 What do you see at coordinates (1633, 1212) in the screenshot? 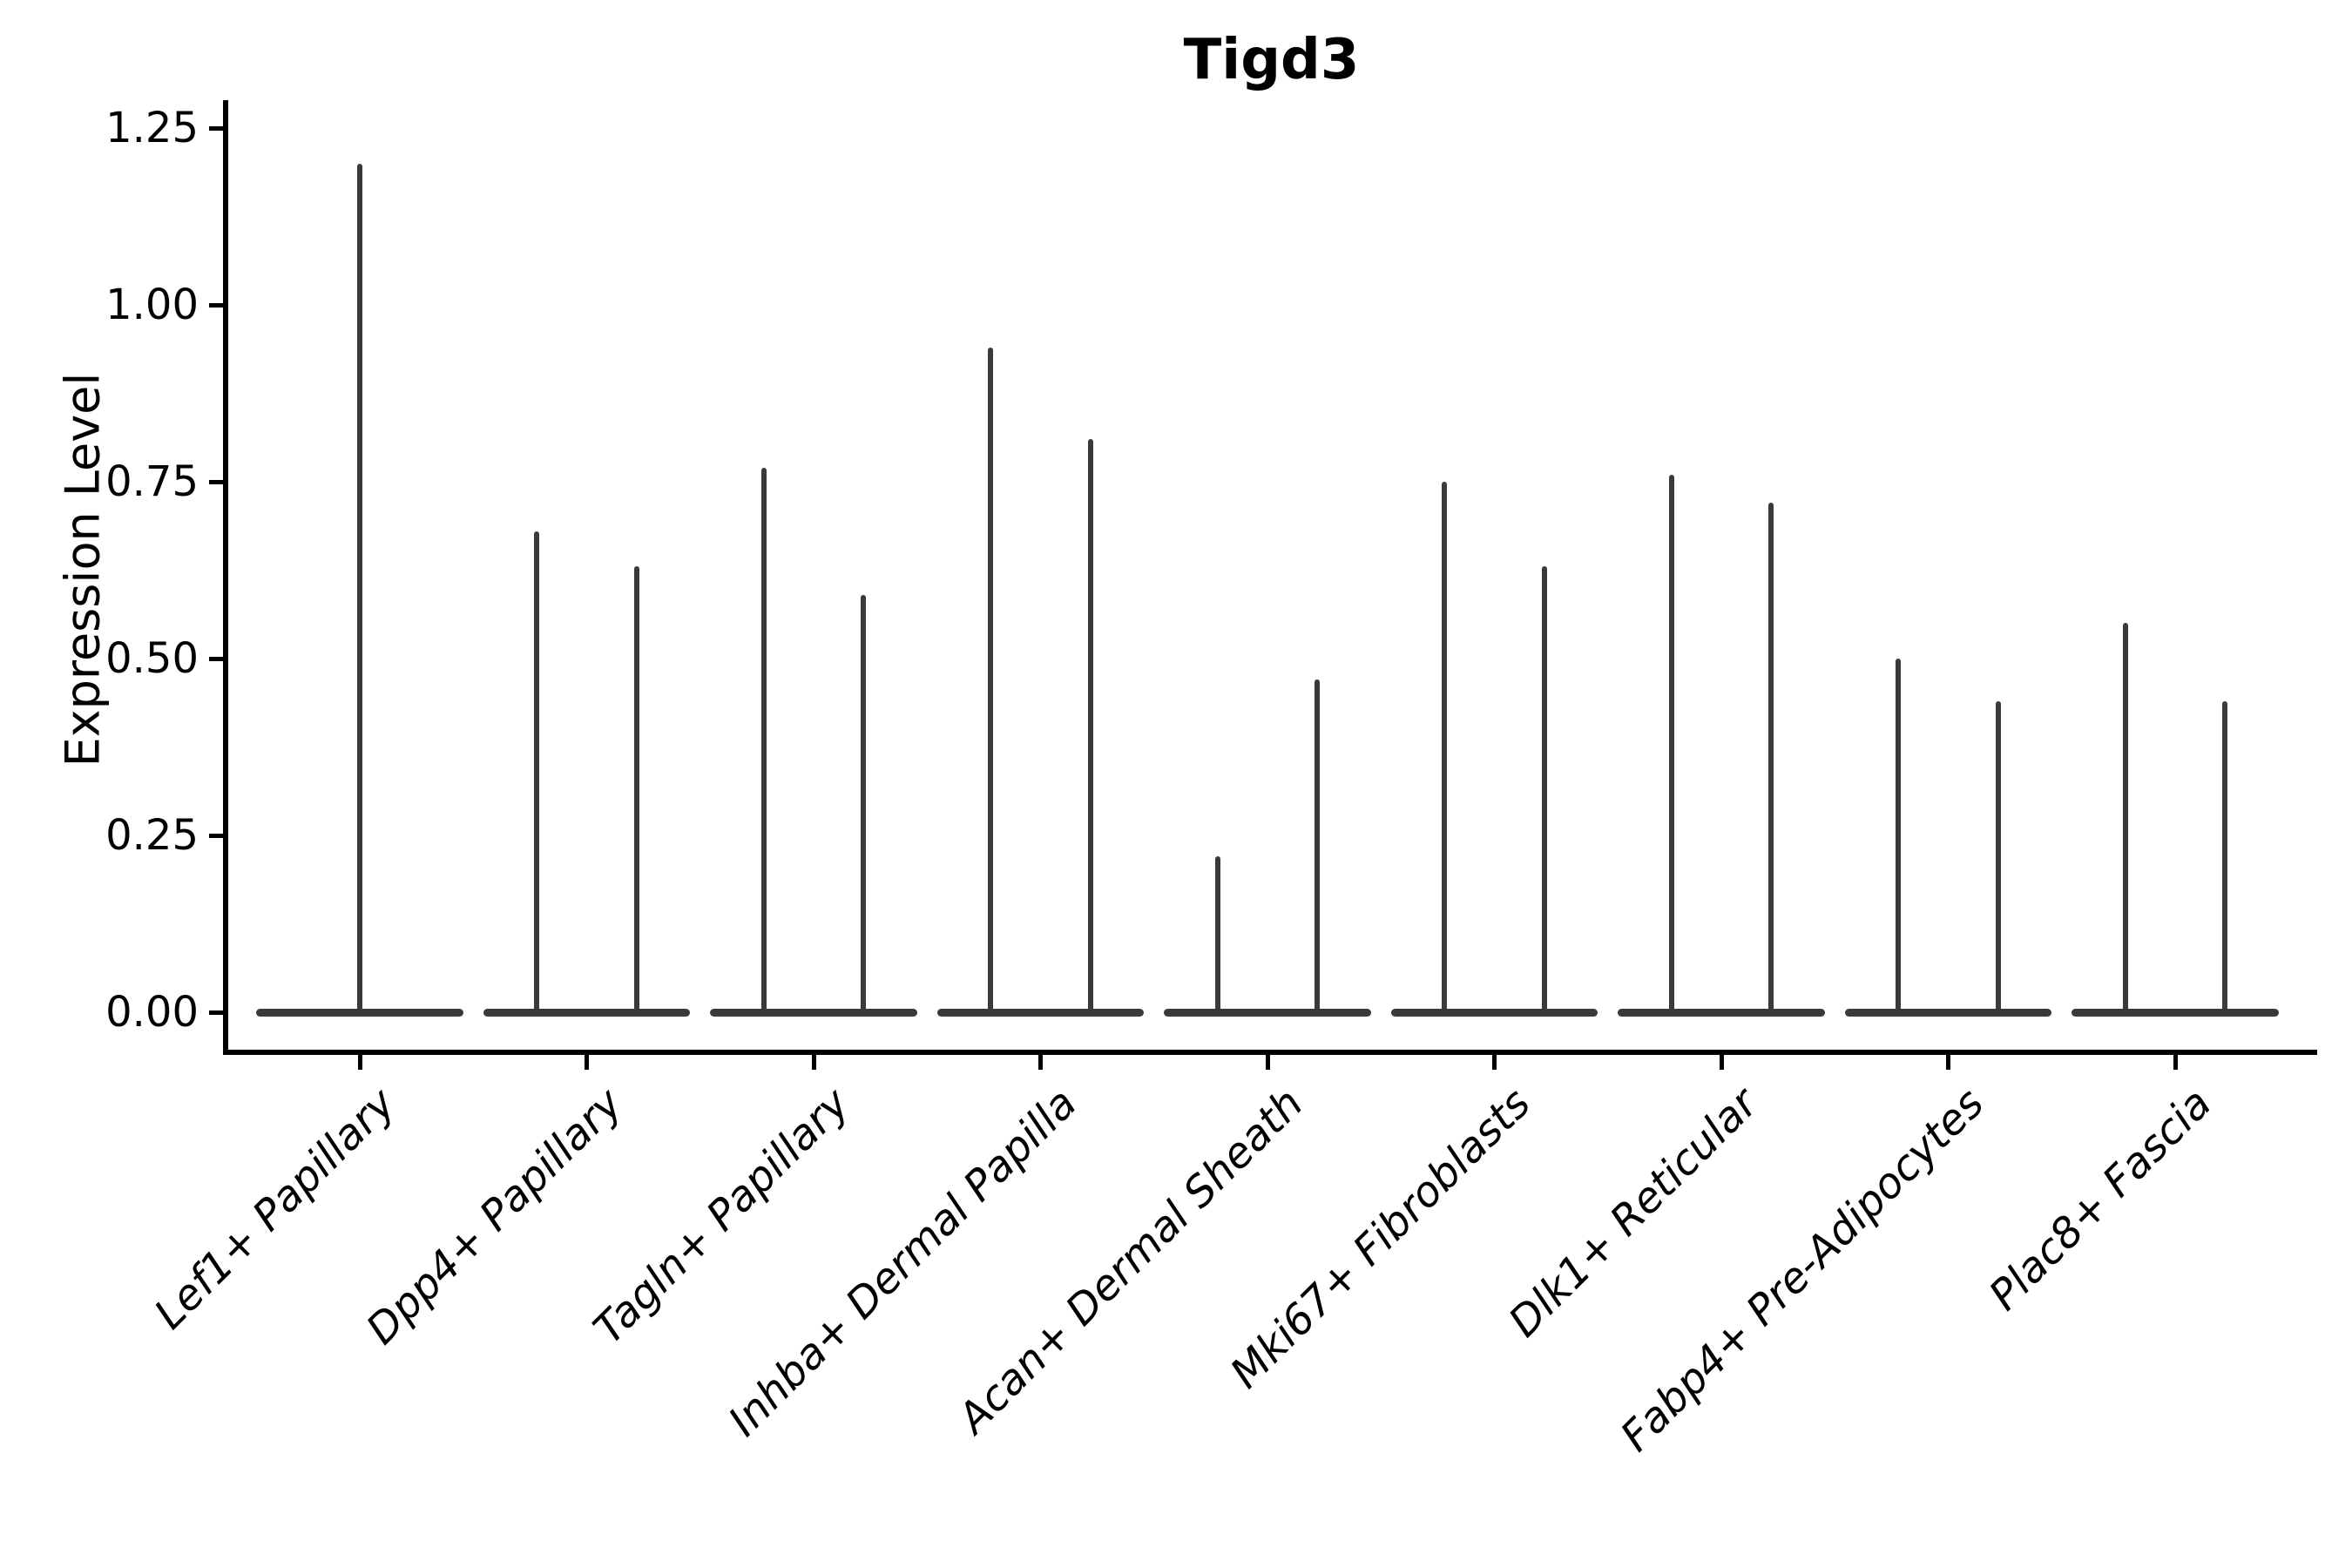
I see `x-axis-tick-label: Dlk1+ Reticular` at bounding box center [1633, 1212].